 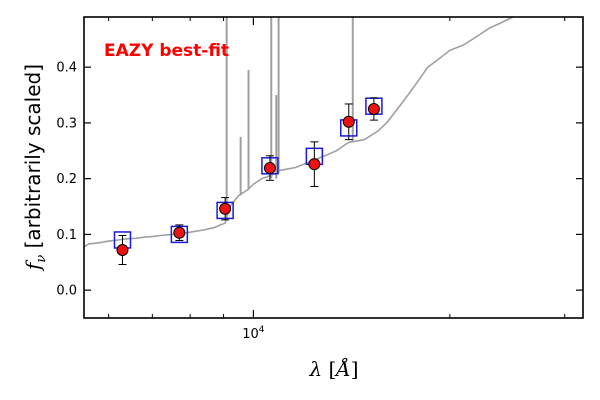 I want to click on annotation-label: EAZY best-fit, so click(x=166, y=51).